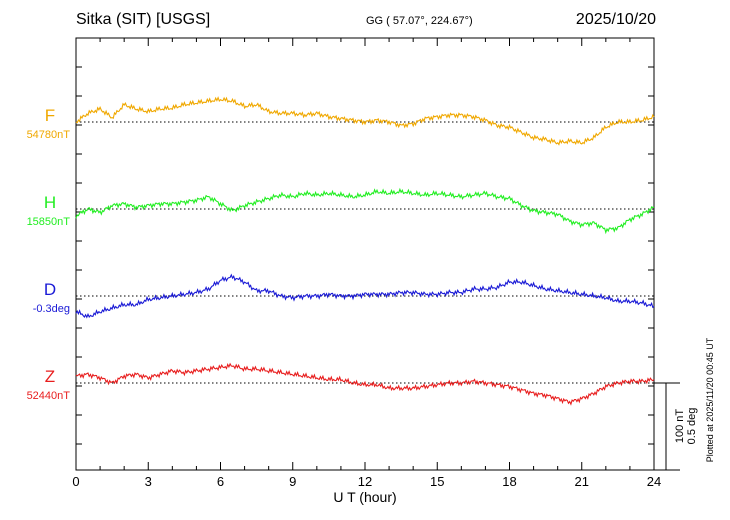 The height and width of the screenshot is (520, 730). Describe the element at coordinates (49, 135) in the screenshot. I see `series-F-baseline-value: 54780nT` at that location.